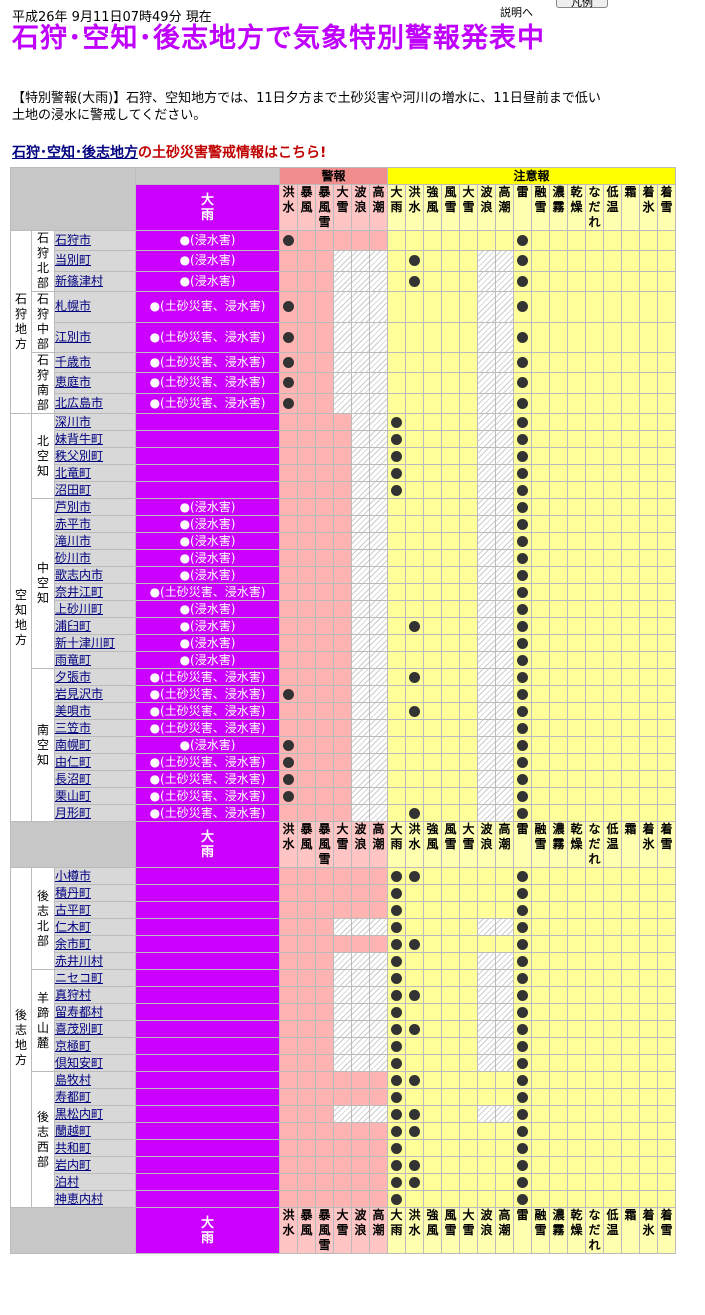 The width and height of the screenshot is (705, 1315). Describe the element at coordinates (75, 153) in the screenshot. I see `sediment-link-region: 石狩･空知･後志地方` at that location.